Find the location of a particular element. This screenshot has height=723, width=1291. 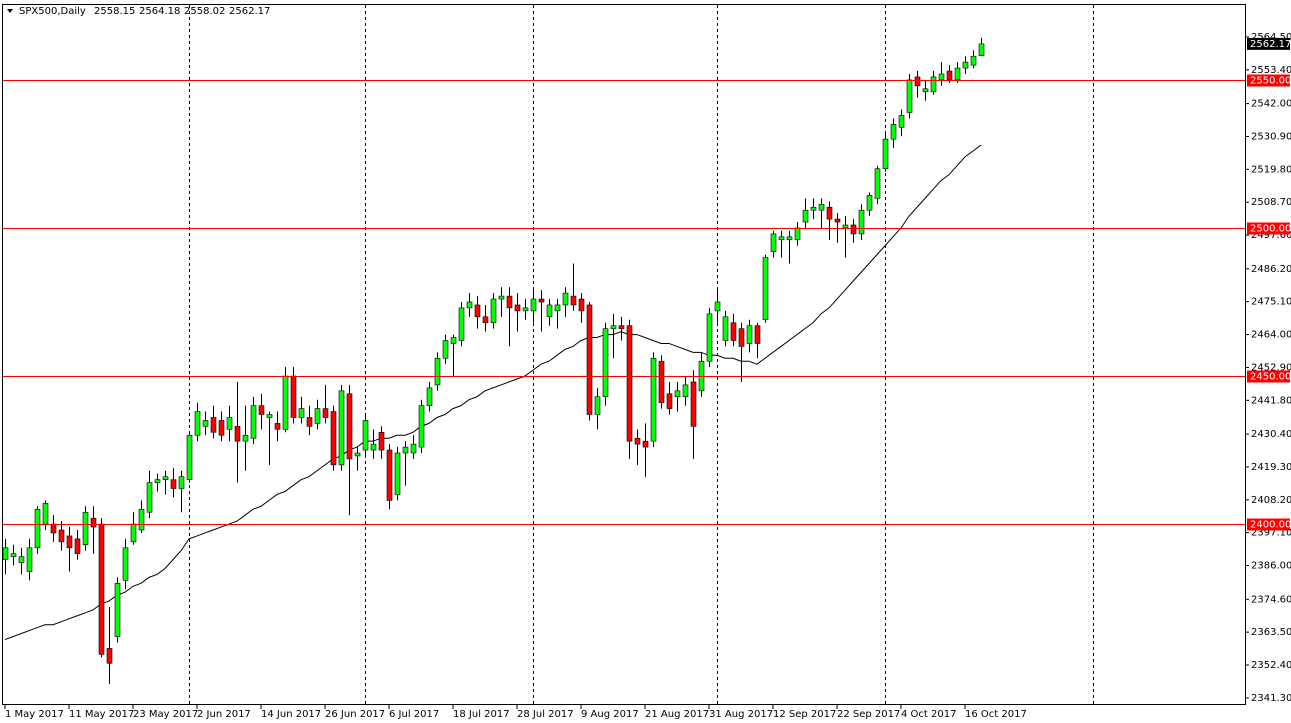

y-tick-label: 2564.50 is located at coordinates (1271, 37).